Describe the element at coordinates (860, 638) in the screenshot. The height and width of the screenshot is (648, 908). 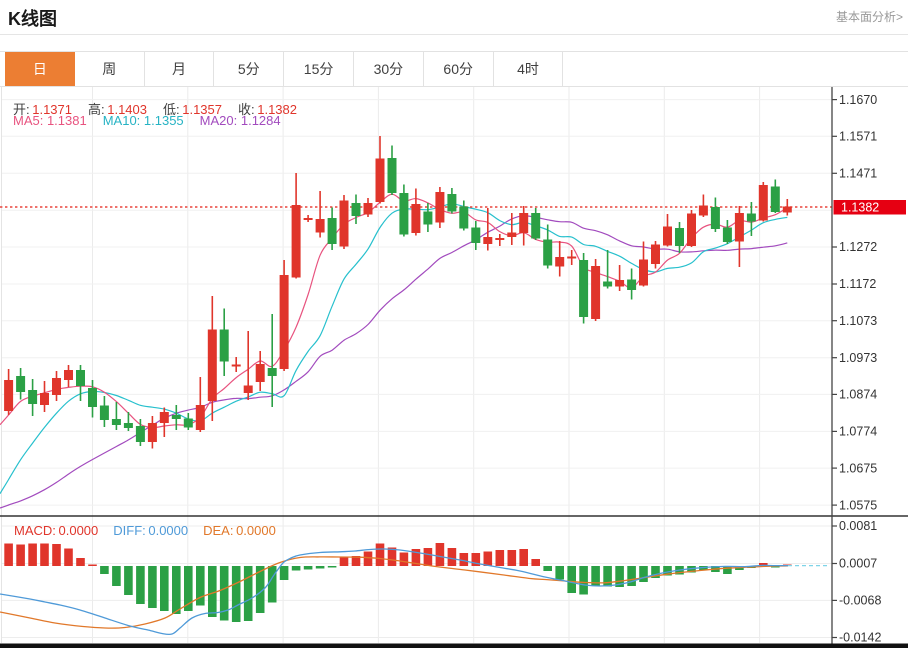
I see `svg-text: -0.0142` at that location.